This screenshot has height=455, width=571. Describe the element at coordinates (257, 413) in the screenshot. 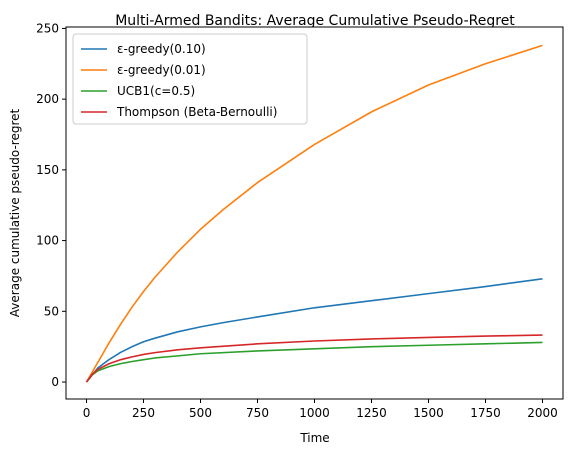

I see `x-tick-label: 750` at that location.